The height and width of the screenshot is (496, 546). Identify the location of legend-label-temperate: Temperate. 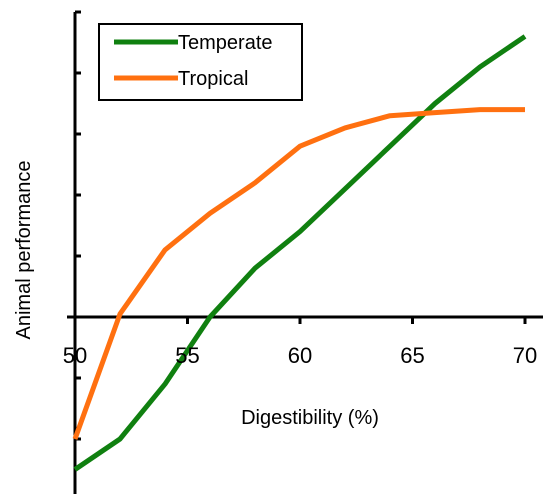
(225, 43).